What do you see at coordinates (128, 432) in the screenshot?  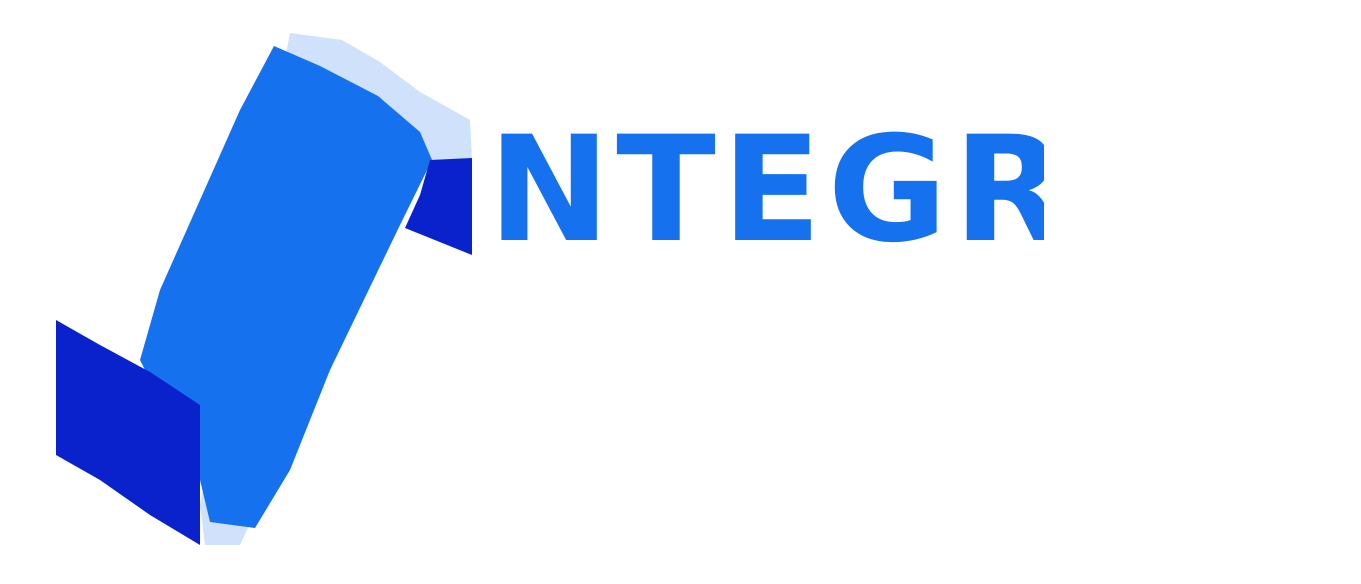 I see `logo-fold-shape` at bounding box center [128, 432].